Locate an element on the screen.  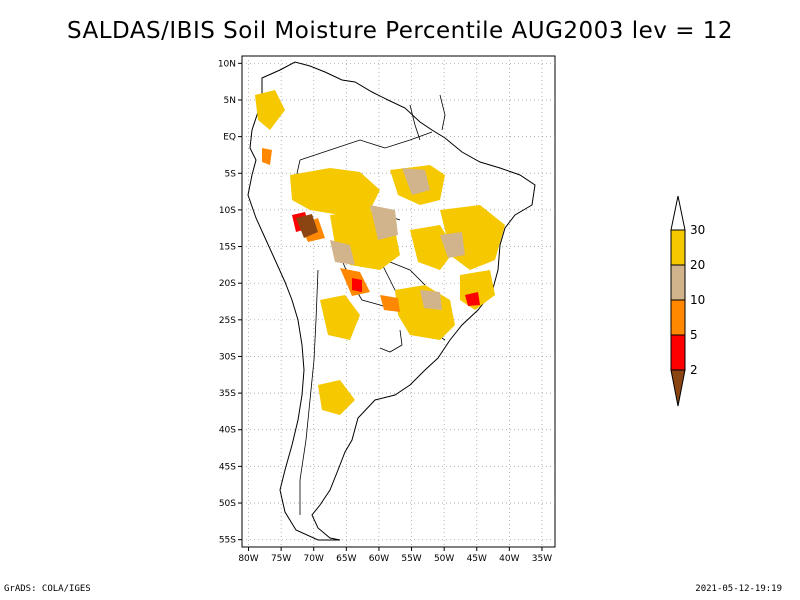
lat-tick-label: 5N is located at coordinates (230, 101).